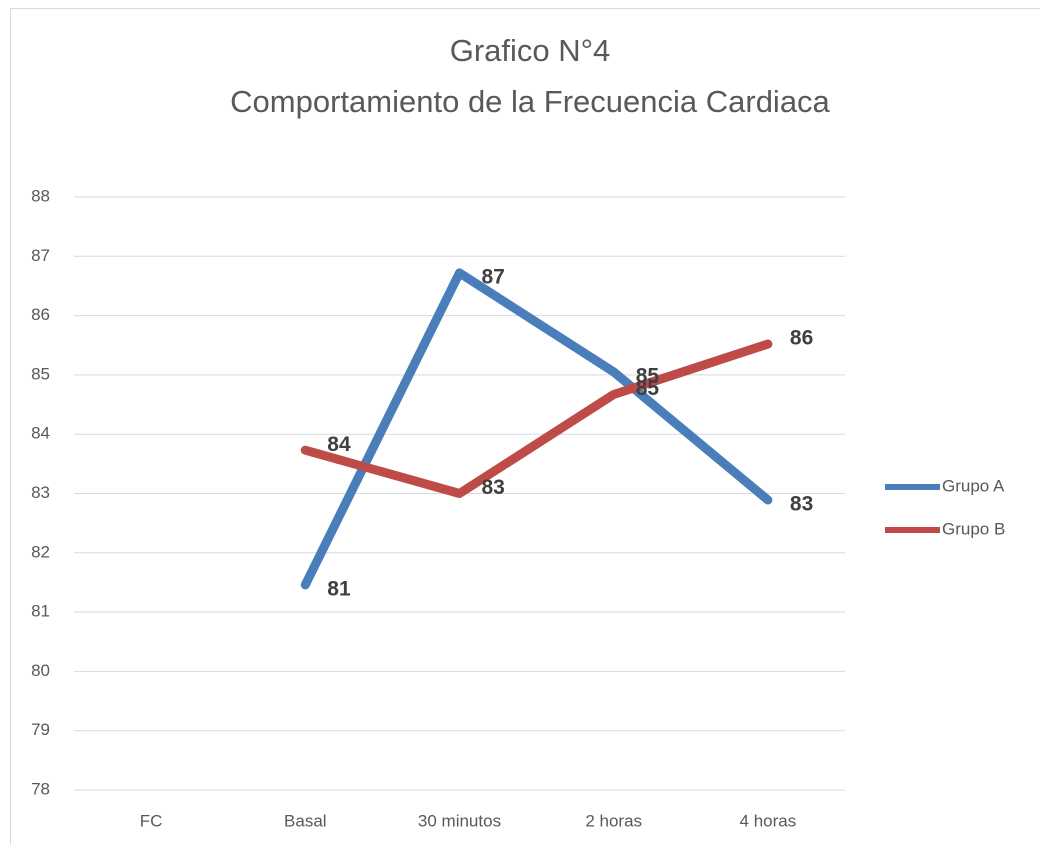 Image resolution: width=1040 pixels, height=845 pixels. I want to click on y-tick-label: 88, so click(40, 195).